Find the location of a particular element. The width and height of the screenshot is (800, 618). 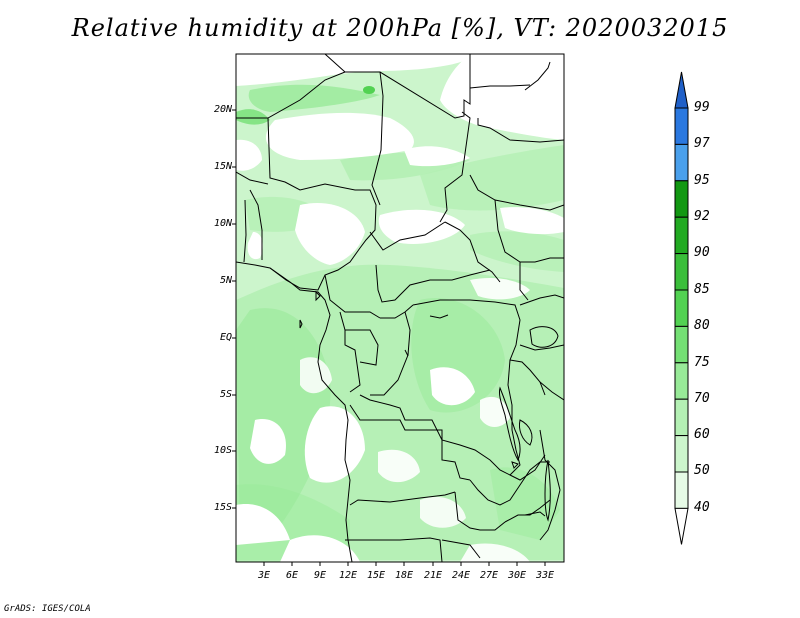

lat-label-eq: EQ is located at coordinates (225, 337).